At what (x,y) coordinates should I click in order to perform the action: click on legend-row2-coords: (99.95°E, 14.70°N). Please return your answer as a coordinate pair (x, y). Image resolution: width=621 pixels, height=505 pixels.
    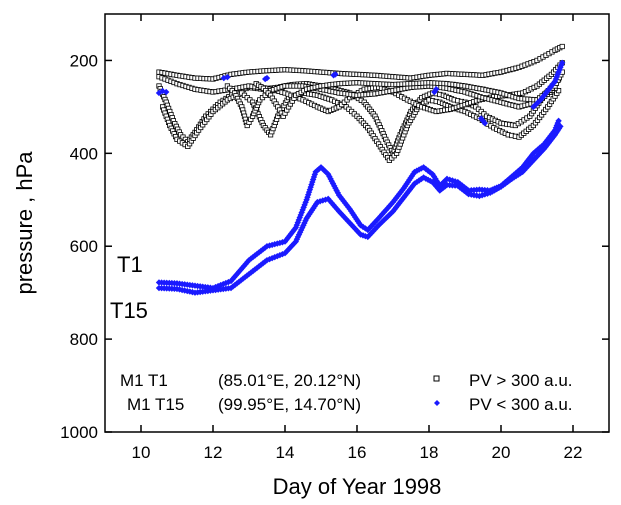
    Looking at the image, I should click on (289, 404).